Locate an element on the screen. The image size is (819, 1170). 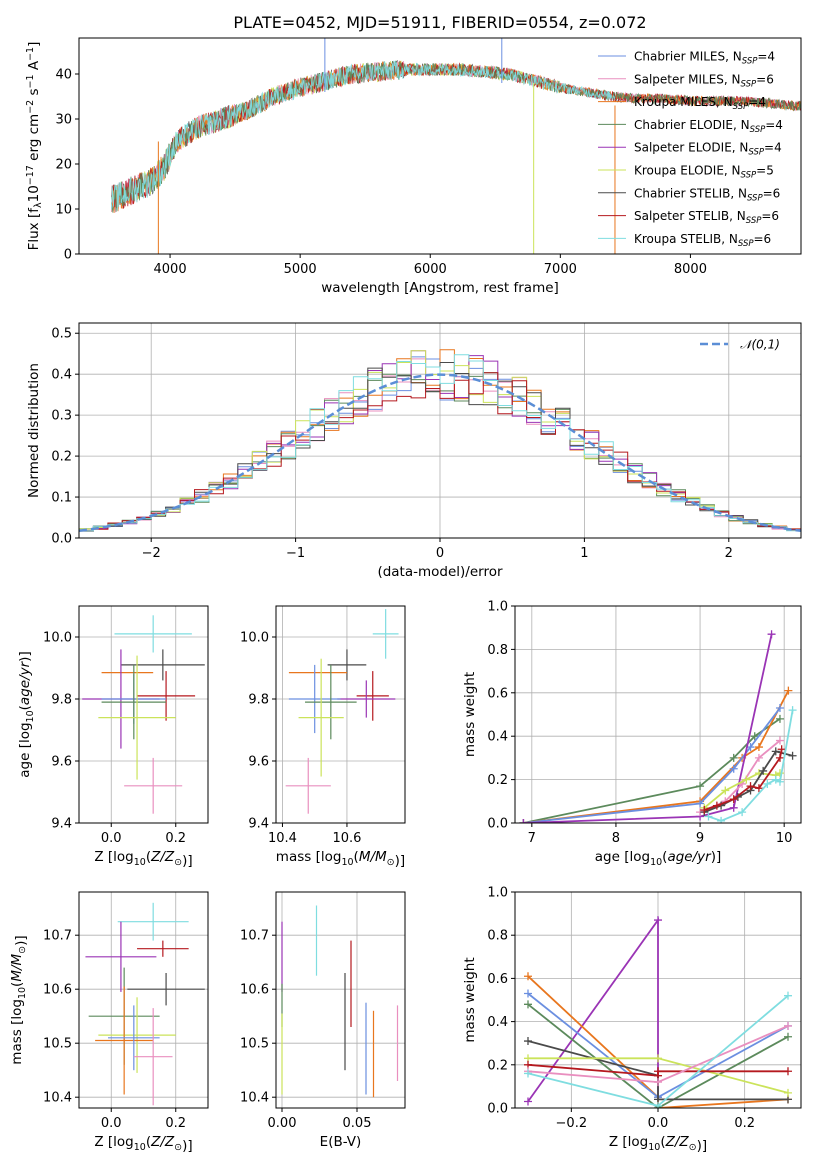
y-tick-label: 0.1 is located at coordinates (61, 498).